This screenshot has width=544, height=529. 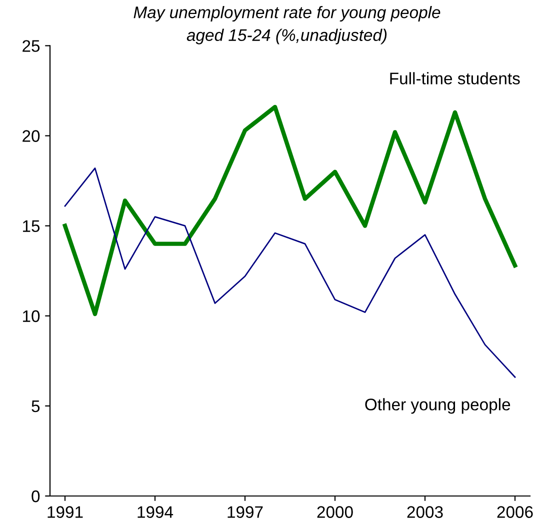 I want to click on x-tick-label: 2000, so click(x=335, y=512).